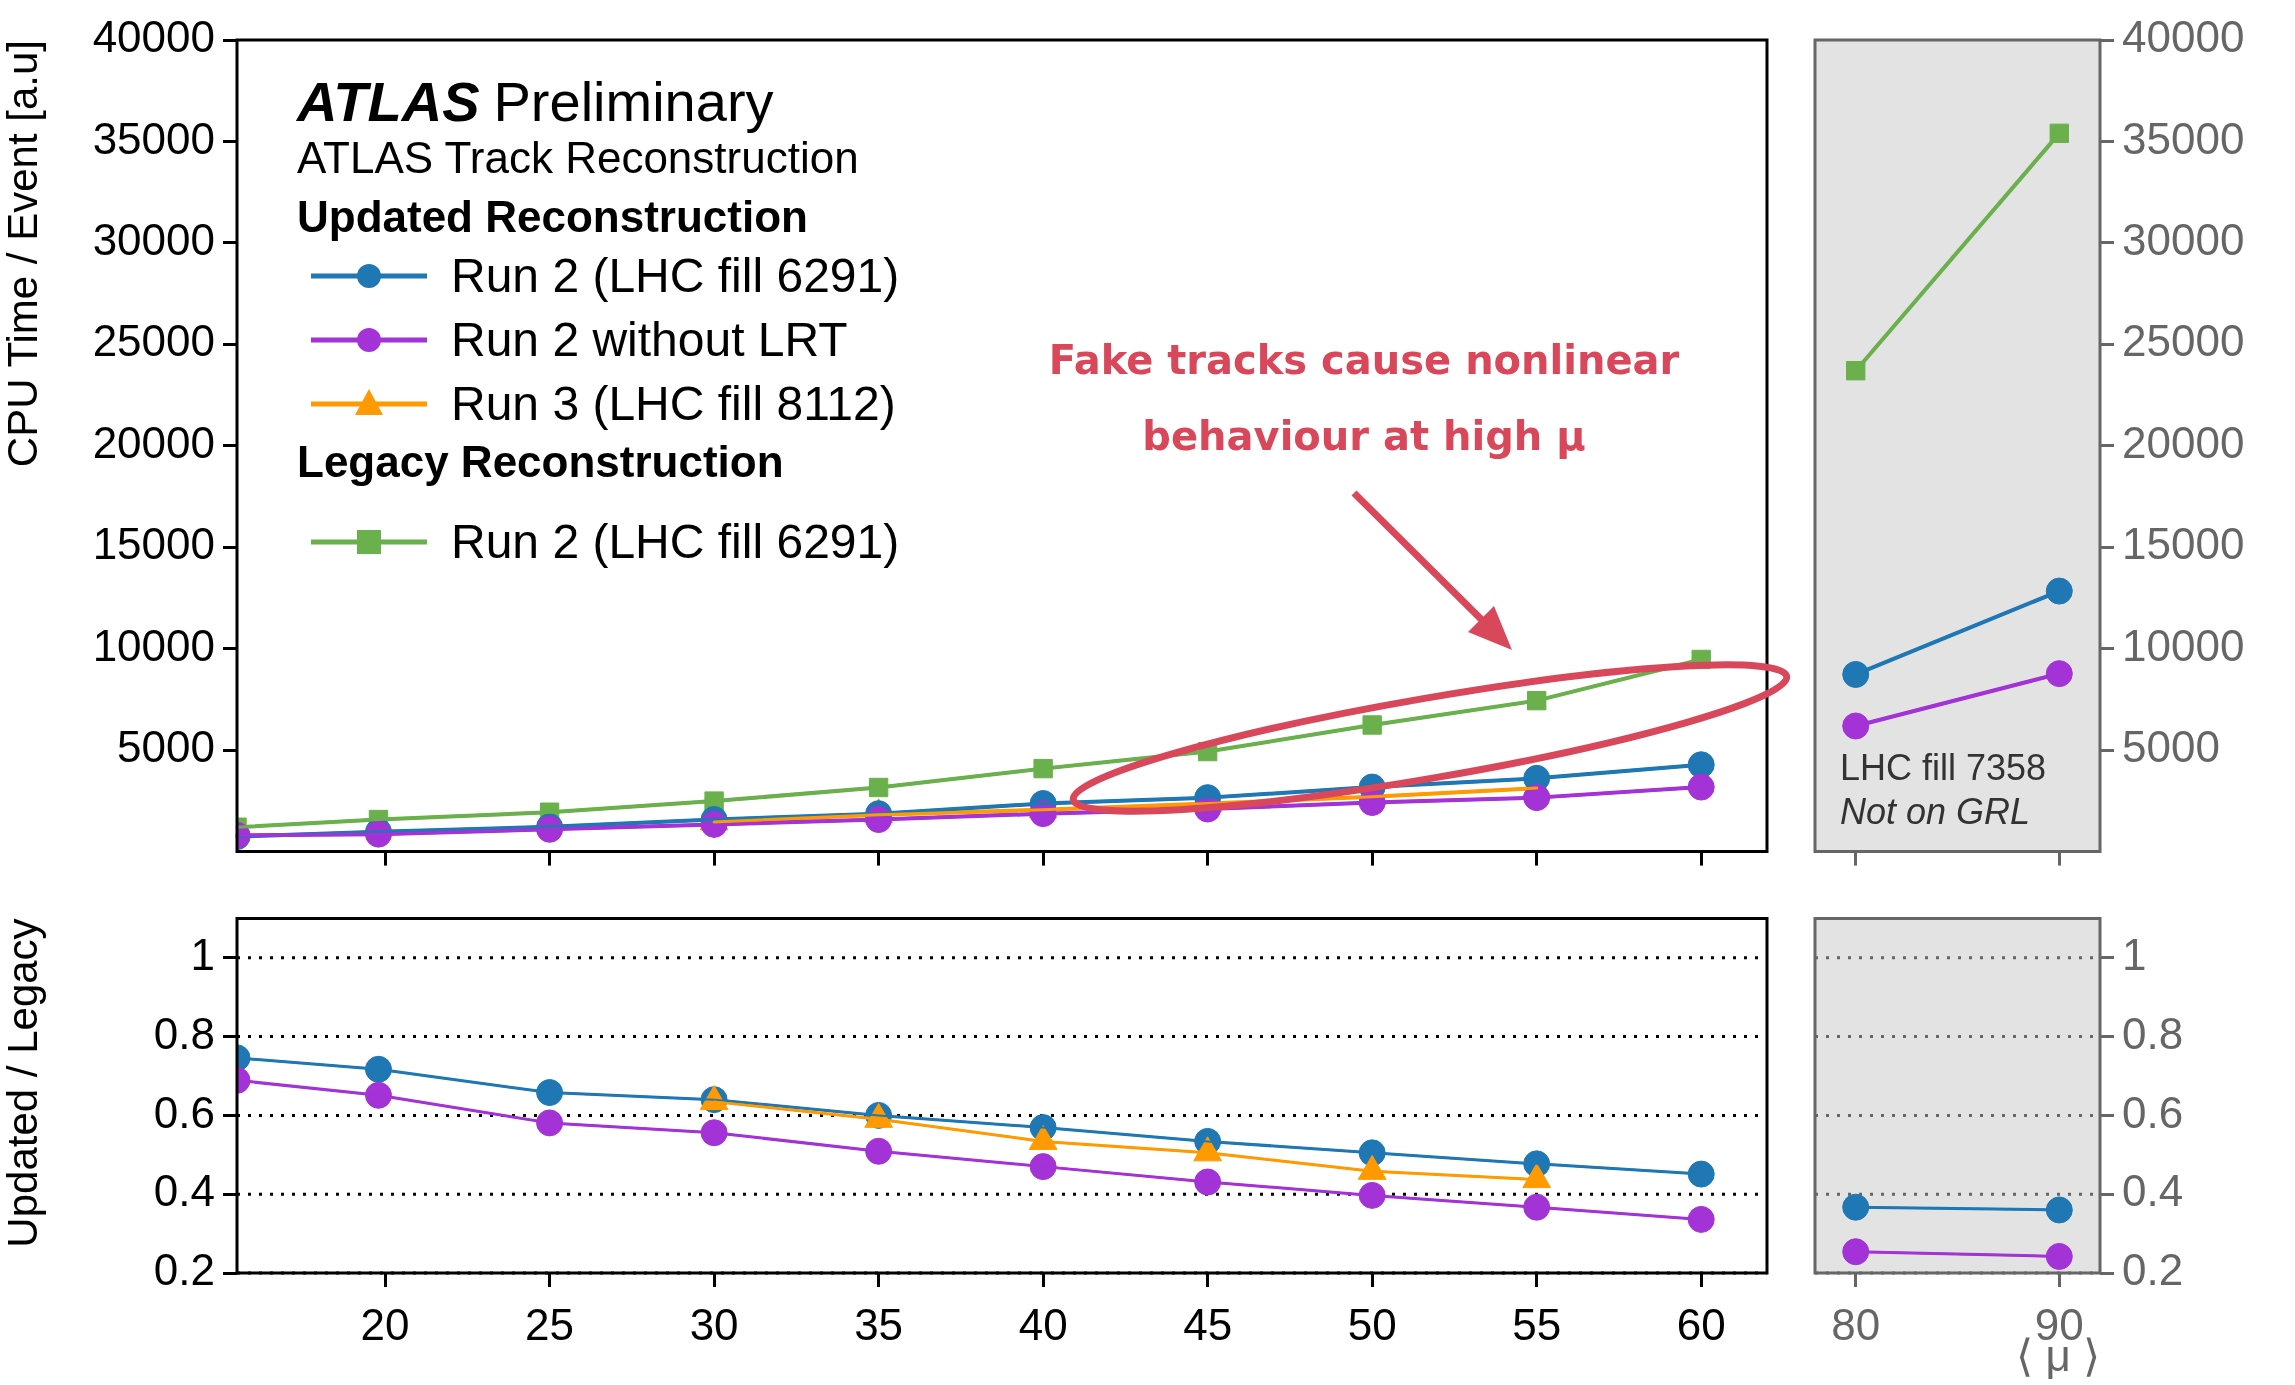 Image resolution: width=2295 pixels, height=1385 pixels. I want to click on y-tick-label: 0.2, so click(184, 1270).